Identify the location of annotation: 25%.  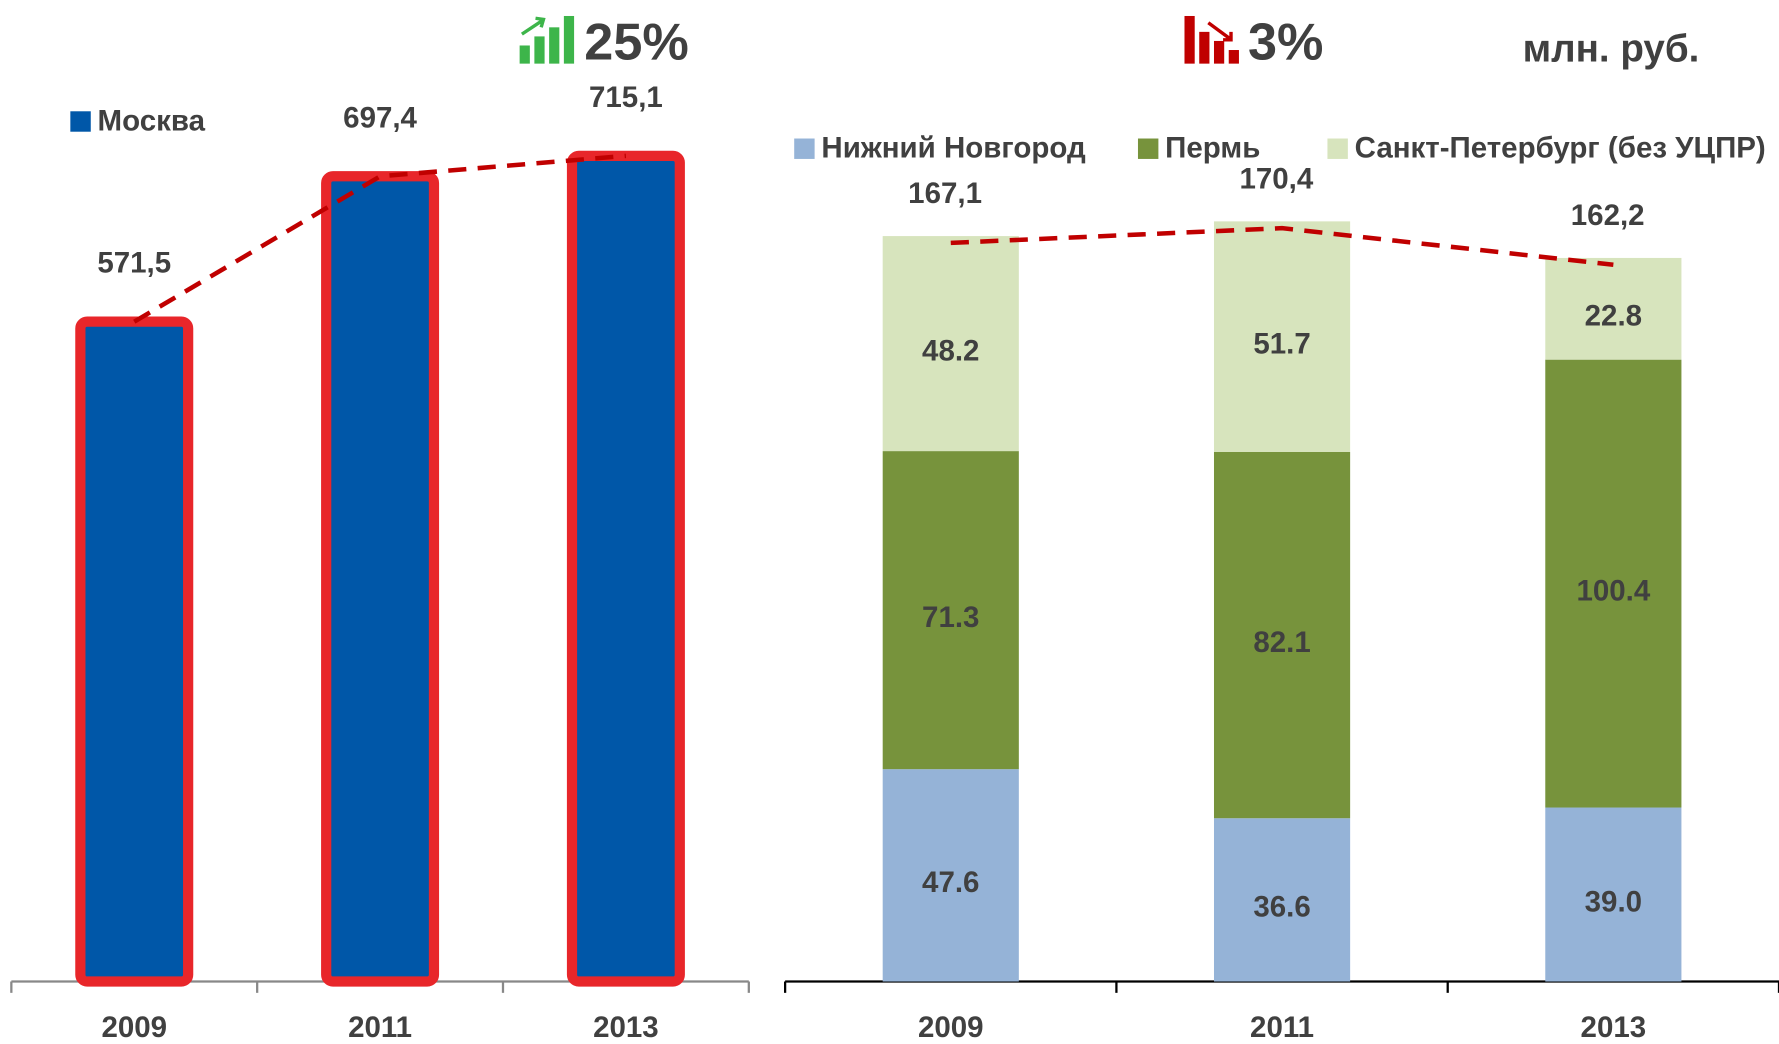
(636, 42).